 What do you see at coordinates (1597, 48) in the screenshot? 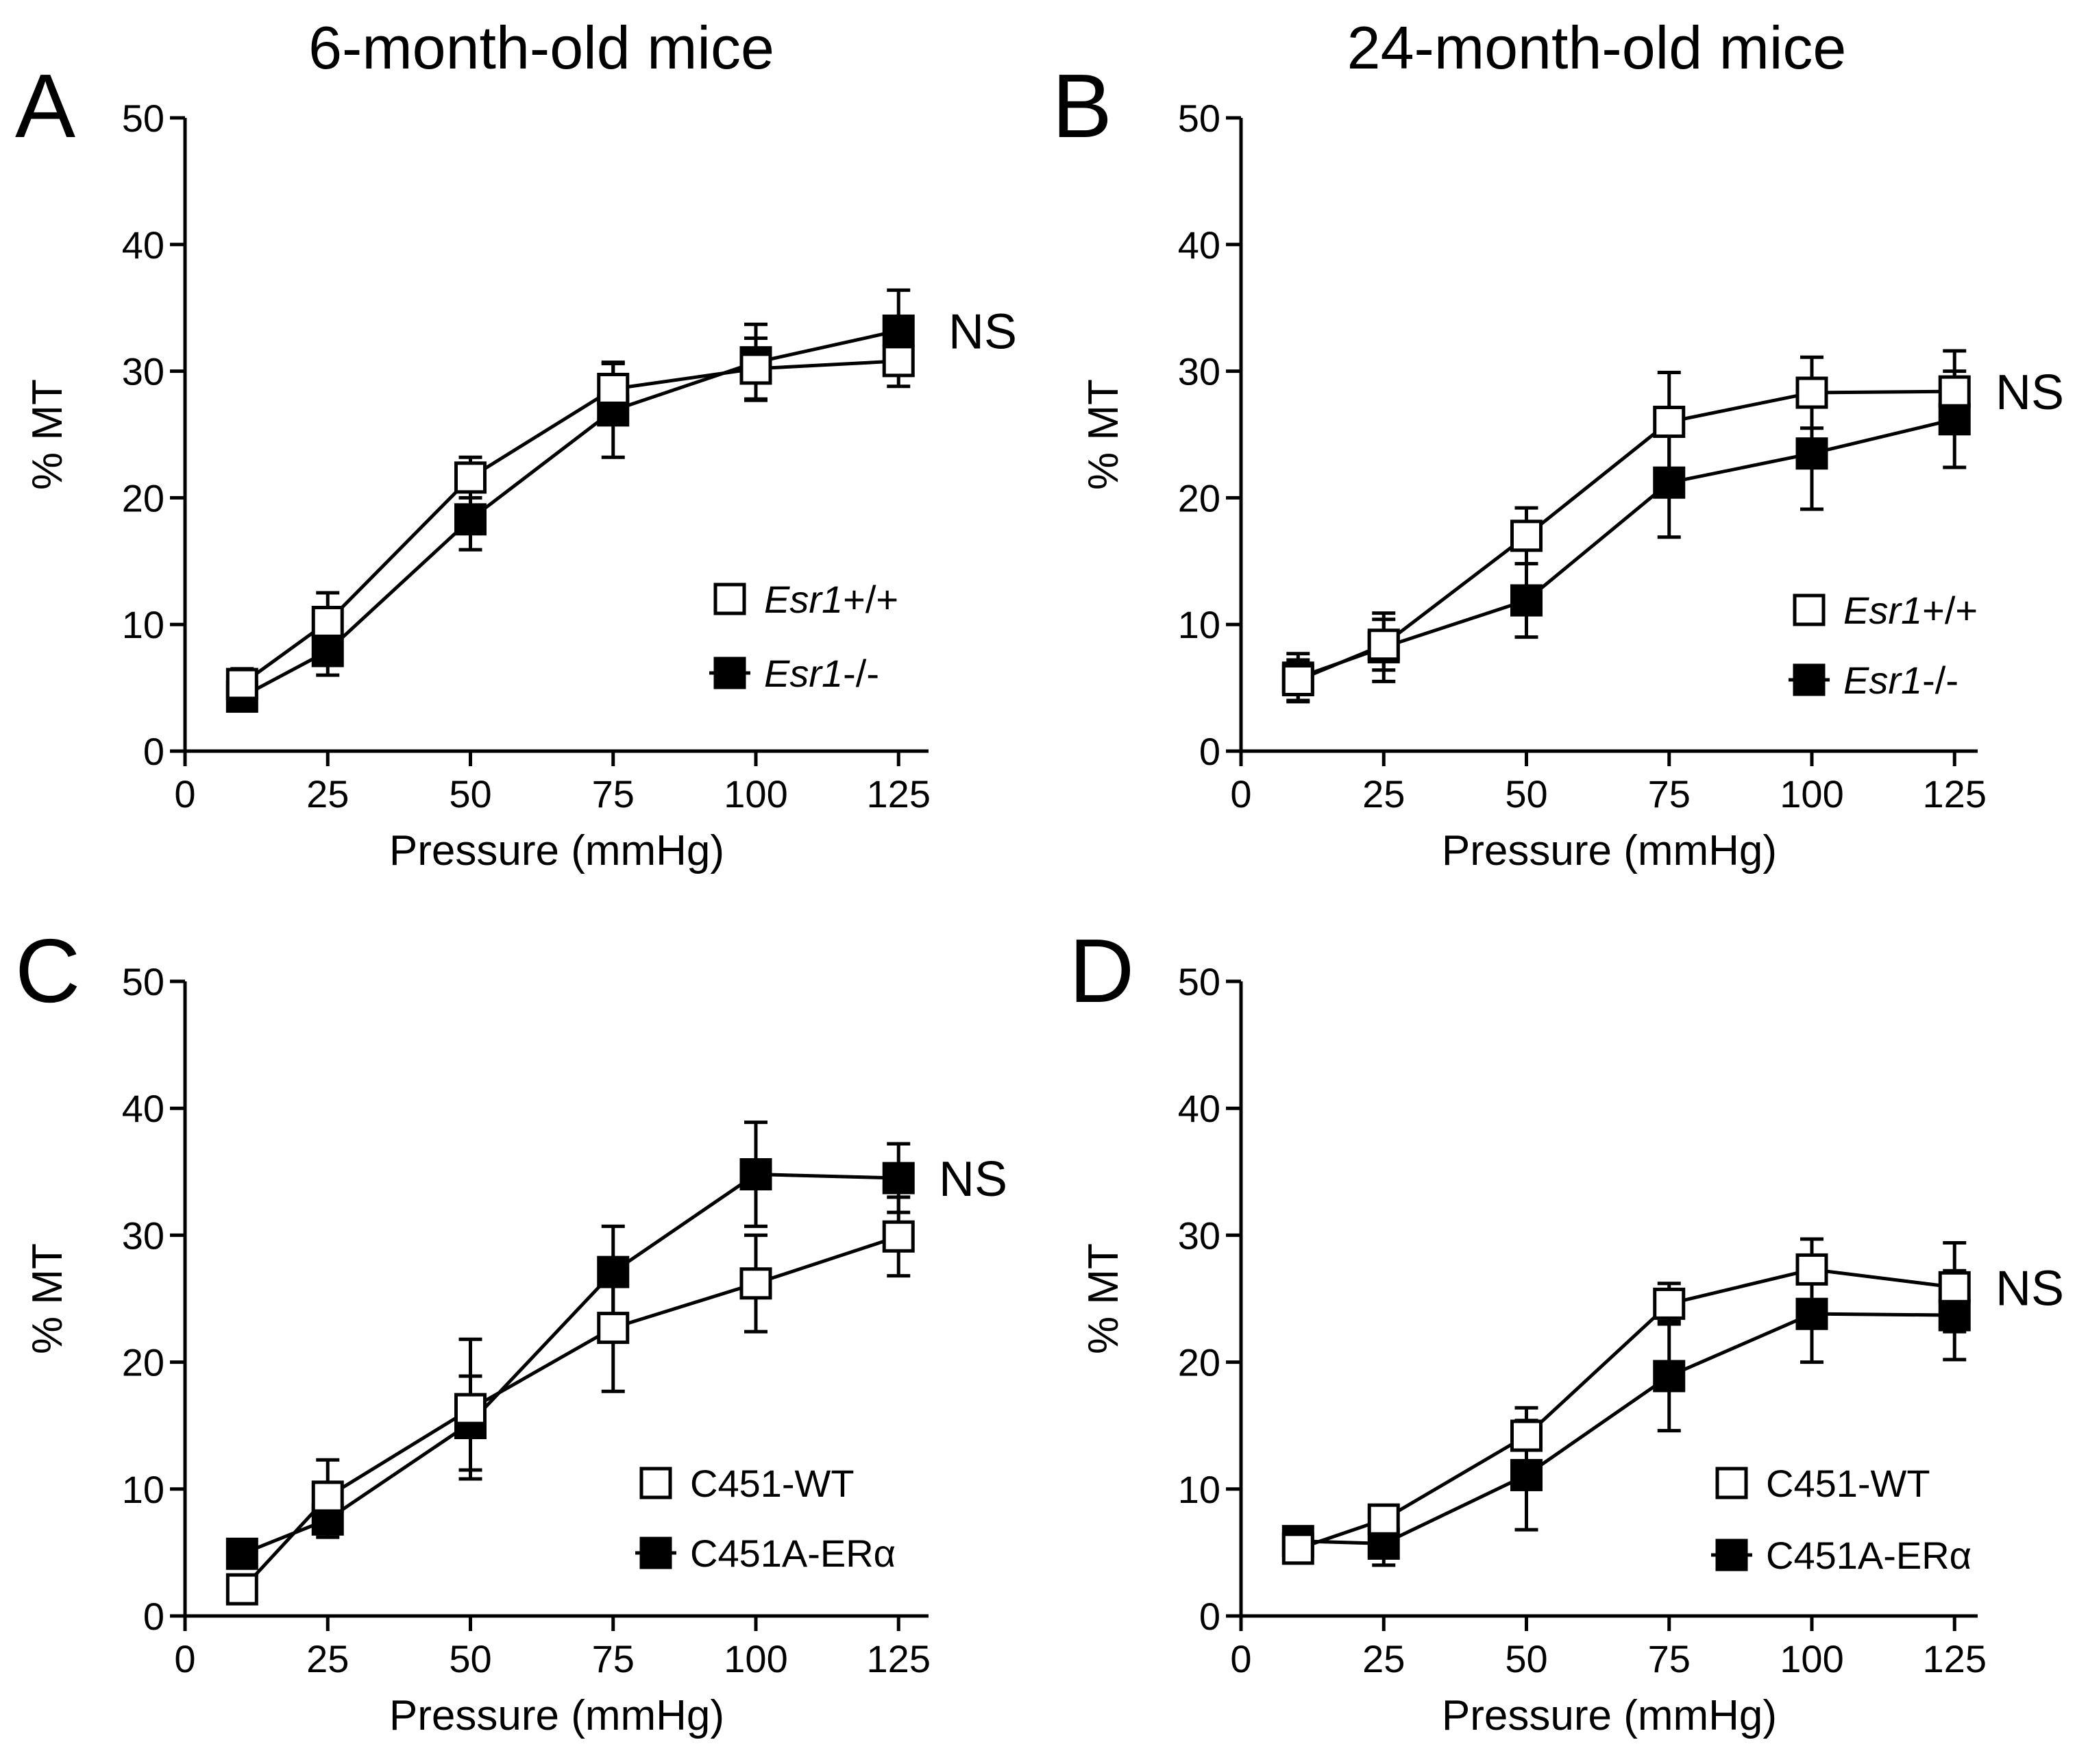
I see `column-title-right: 24-month-old mice` at bounding box center [1597, 48].